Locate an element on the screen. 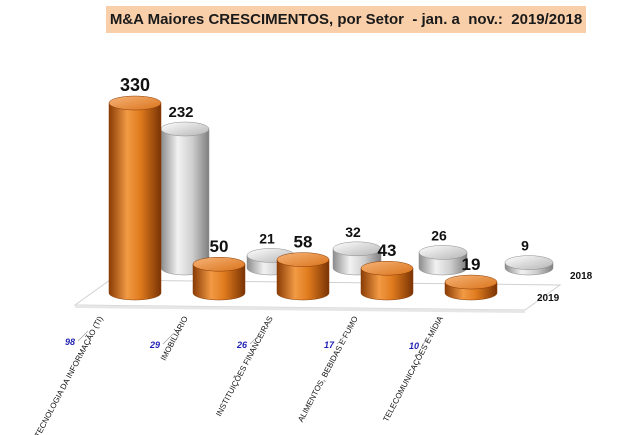 This screenshot has height=435, width=640. category-label-1: TECNOLOGIA DA INFORMAÇÃO (TI) is located at coordinates (69, 374).